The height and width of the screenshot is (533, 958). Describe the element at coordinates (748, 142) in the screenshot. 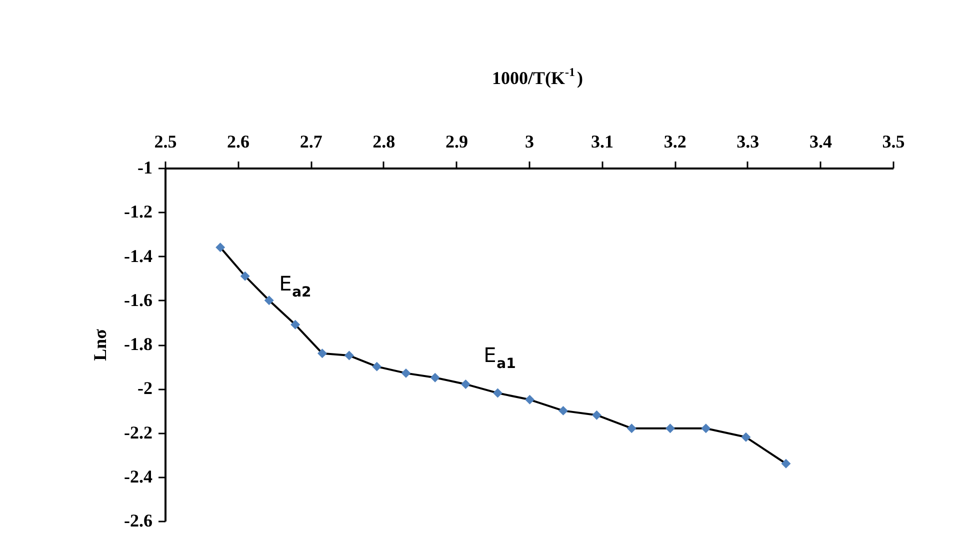

I see `x-tick-label: 3.3` at that location.